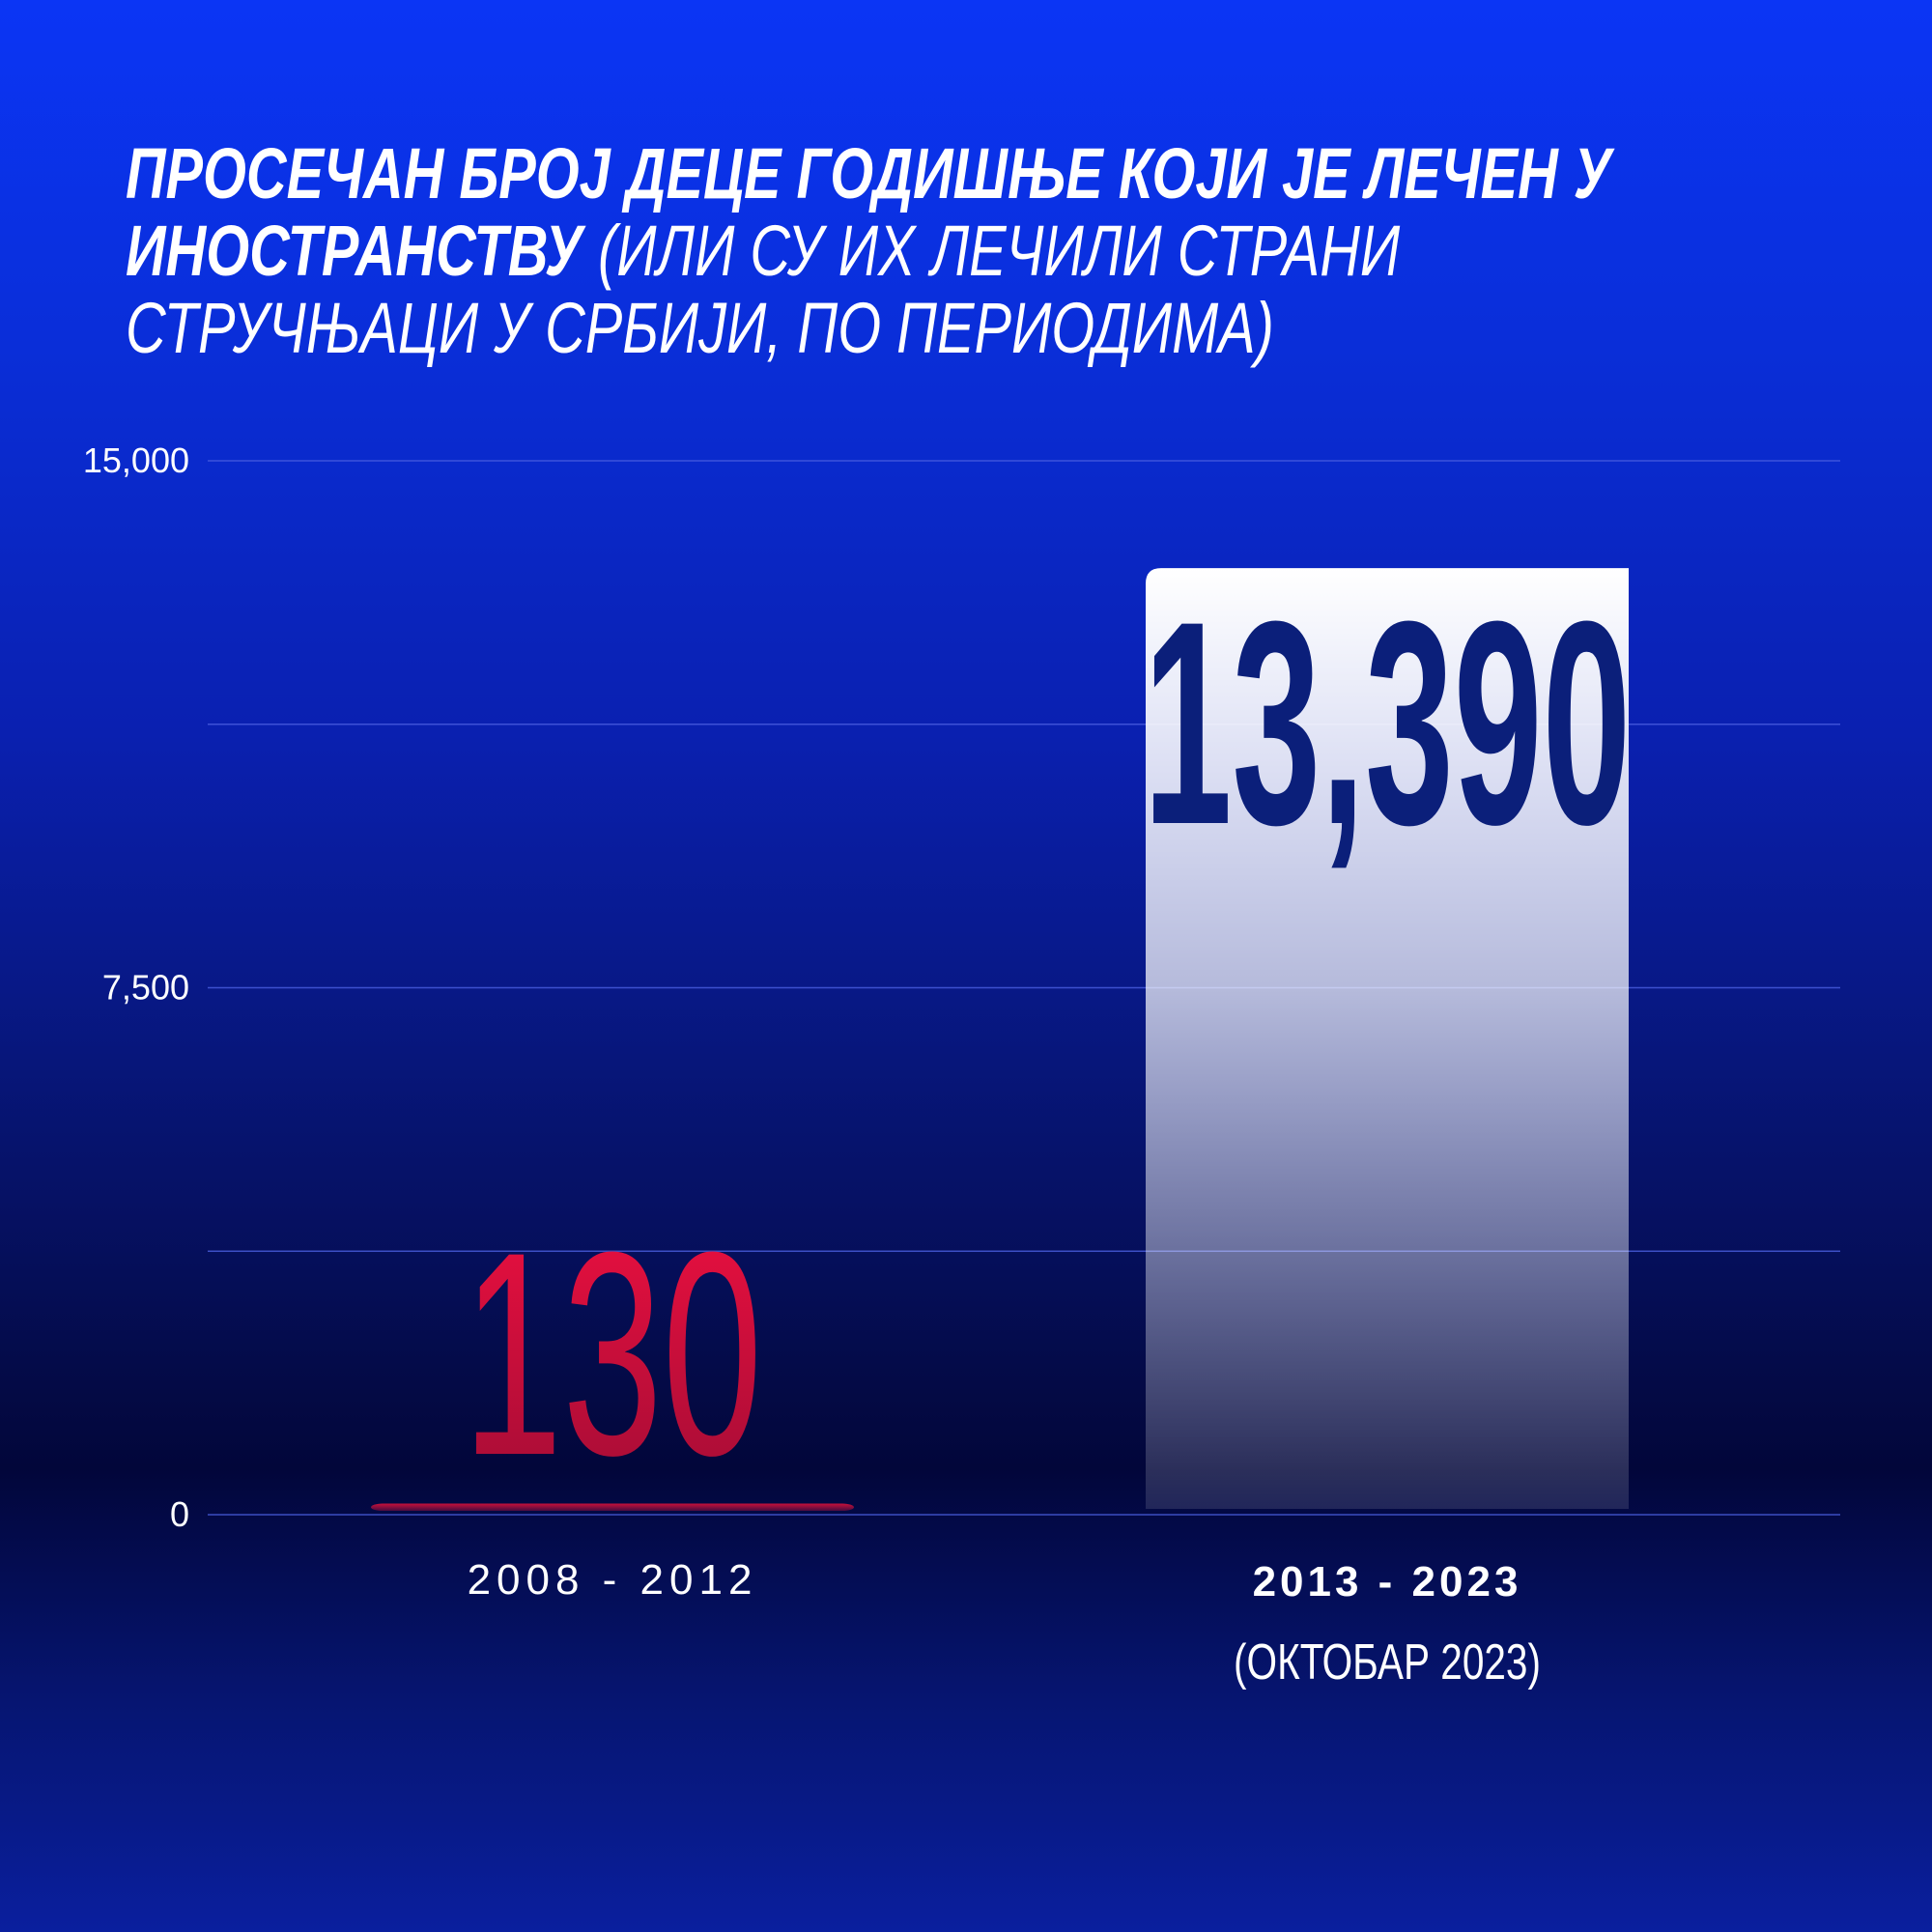 This screenshot has width=1932, height=1932. I want to click on bar-2008-2012, so click(612, 1507).